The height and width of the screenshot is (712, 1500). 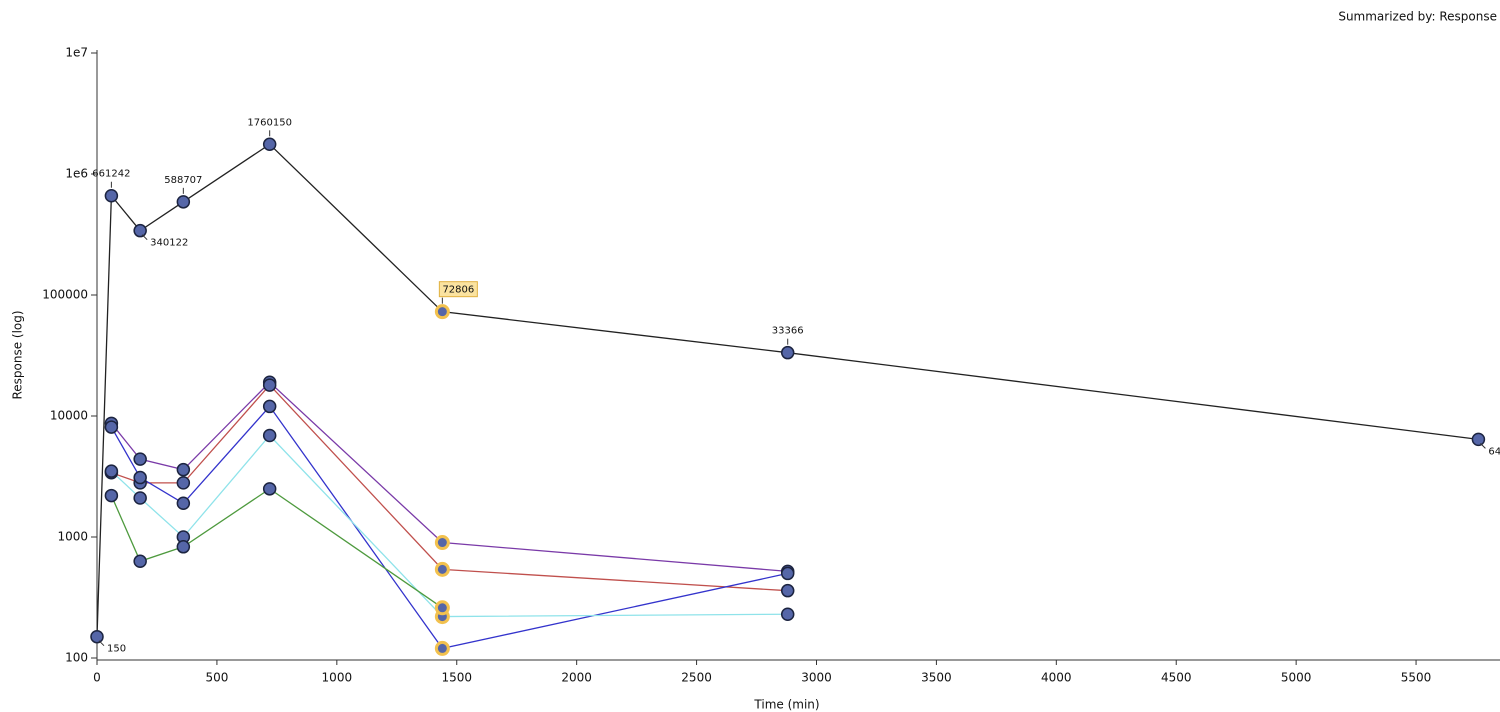 What do you see at coordinates (1494, 451) in the screenshot?
I see `data-label: 6410` at bounding box center [1494, 451].